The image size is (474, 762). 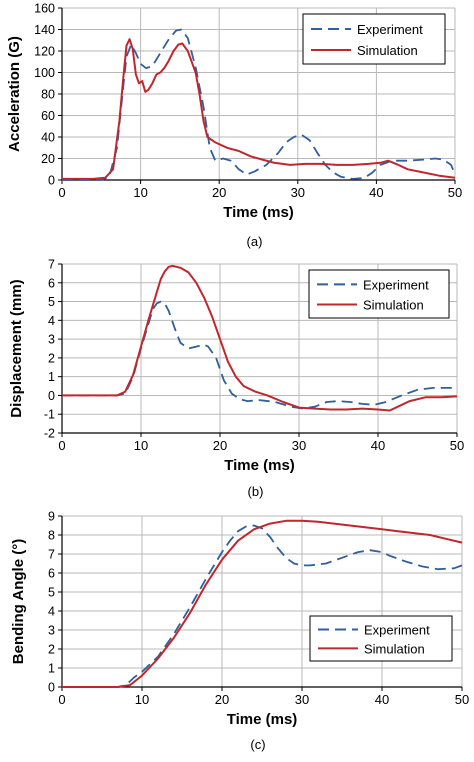 What do you see at coordinates (255, 241) in the screenshot?
I see `panel-caption: (a)` at bounding box center [255, 241].